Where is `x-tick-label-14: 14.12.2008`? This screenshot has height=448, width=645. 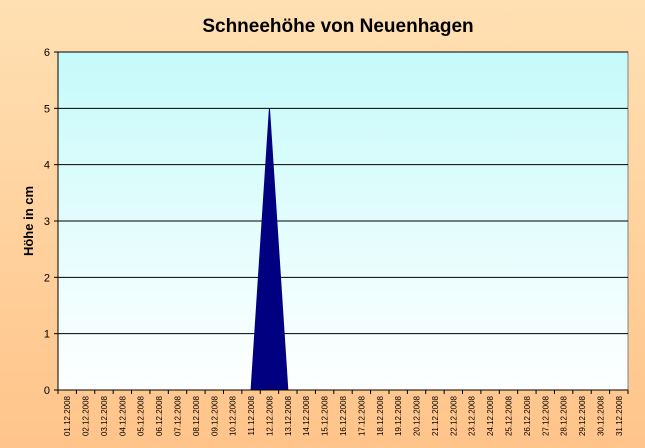 x-tick-label-14: 14.12.2008 is located at coordinates (306, 415).